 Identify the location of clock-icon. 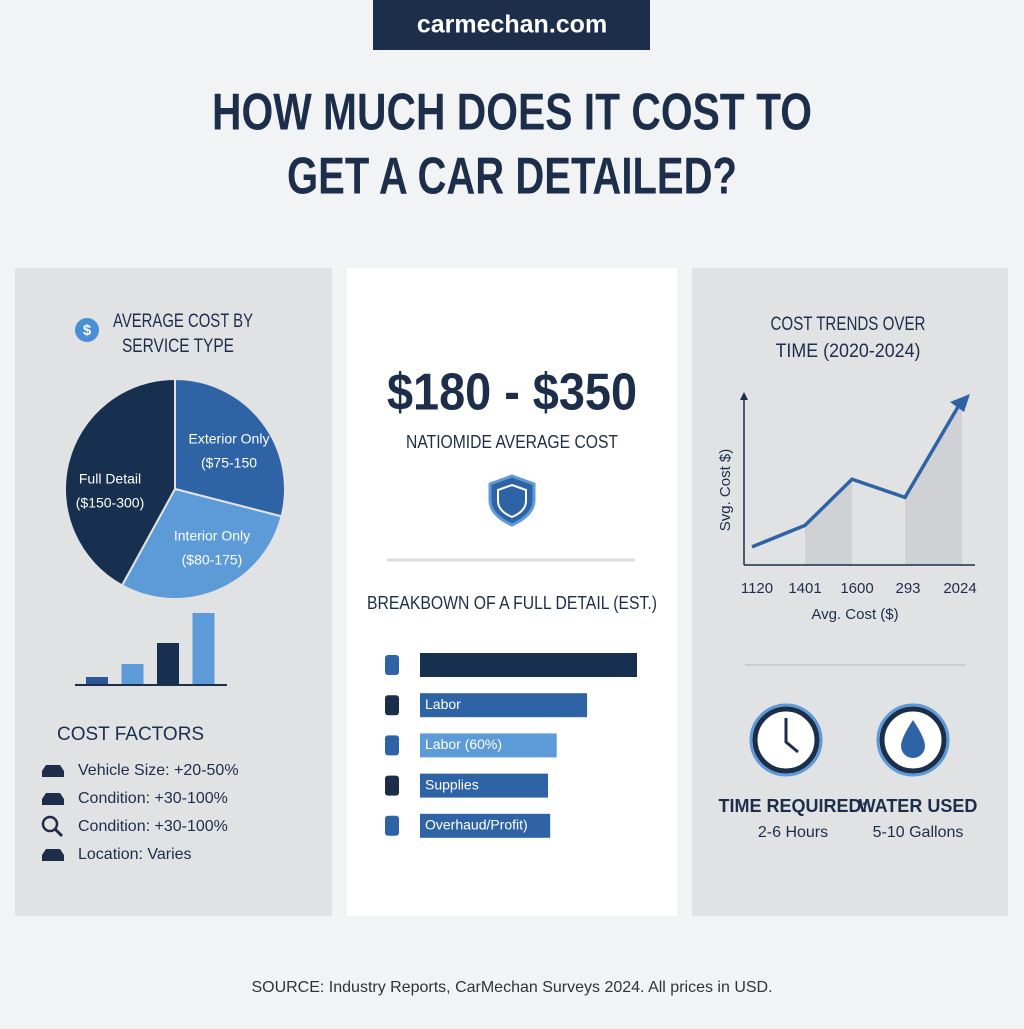
(786, 740).